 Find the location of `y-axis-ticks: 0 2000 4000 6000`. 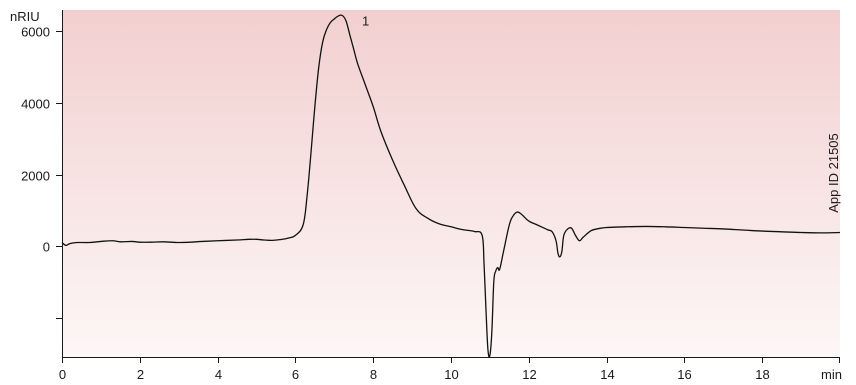

y-axis-ticks: 0 2000 4000 6000 is located at coordinates (41, 172).